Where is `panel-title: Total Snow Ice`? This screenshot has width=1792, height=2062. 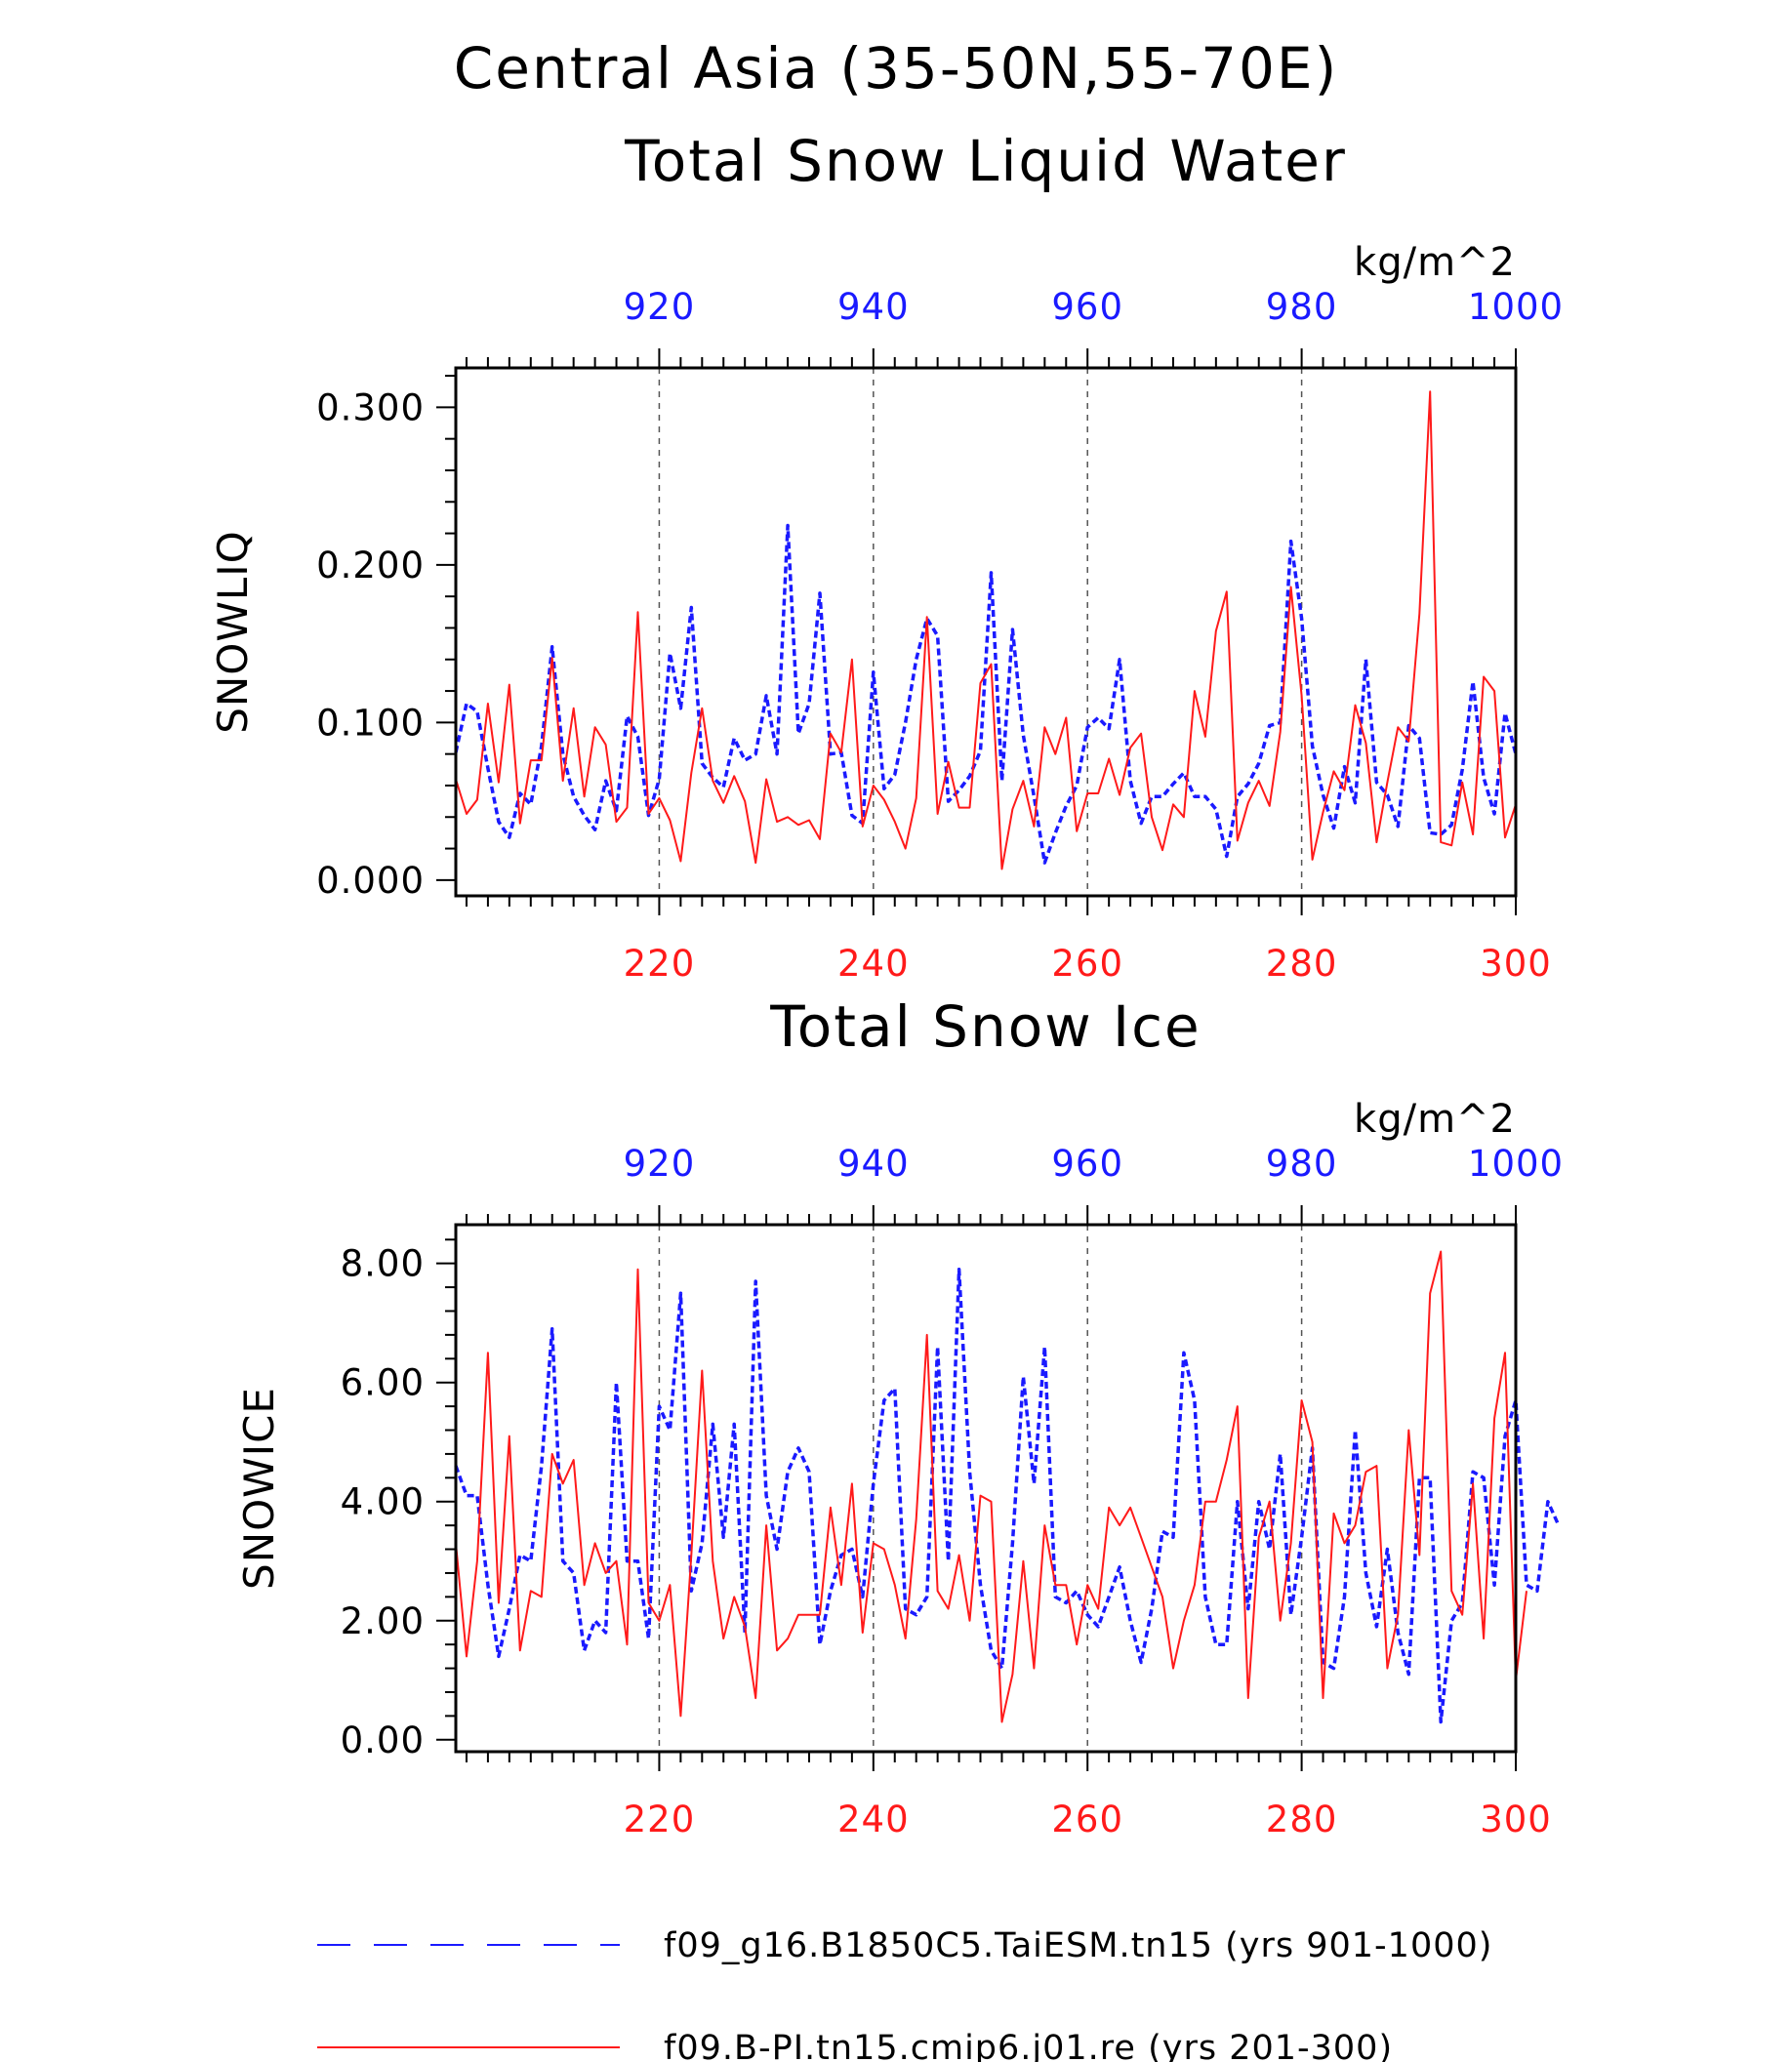
panel-title: Total Snow Ice is located at coordinates (985, 1026).